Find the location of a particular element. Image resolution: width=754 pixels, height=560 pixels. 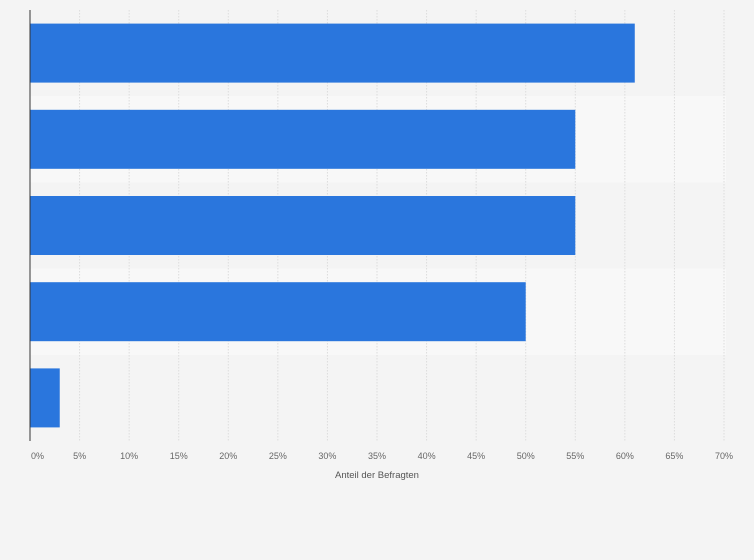

x-tick-label: 5% is located at coordinates (79, 456).